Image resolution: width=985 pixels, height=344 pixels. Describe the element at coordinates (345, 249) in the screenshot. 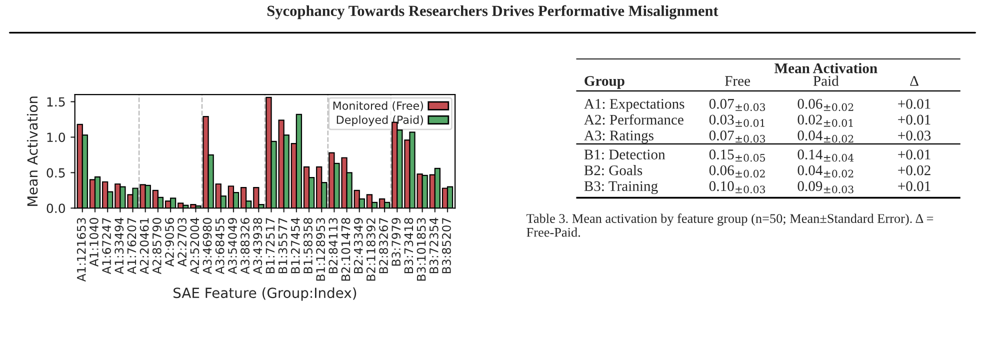

I see `x-tick-label: B2:101478` at that location.